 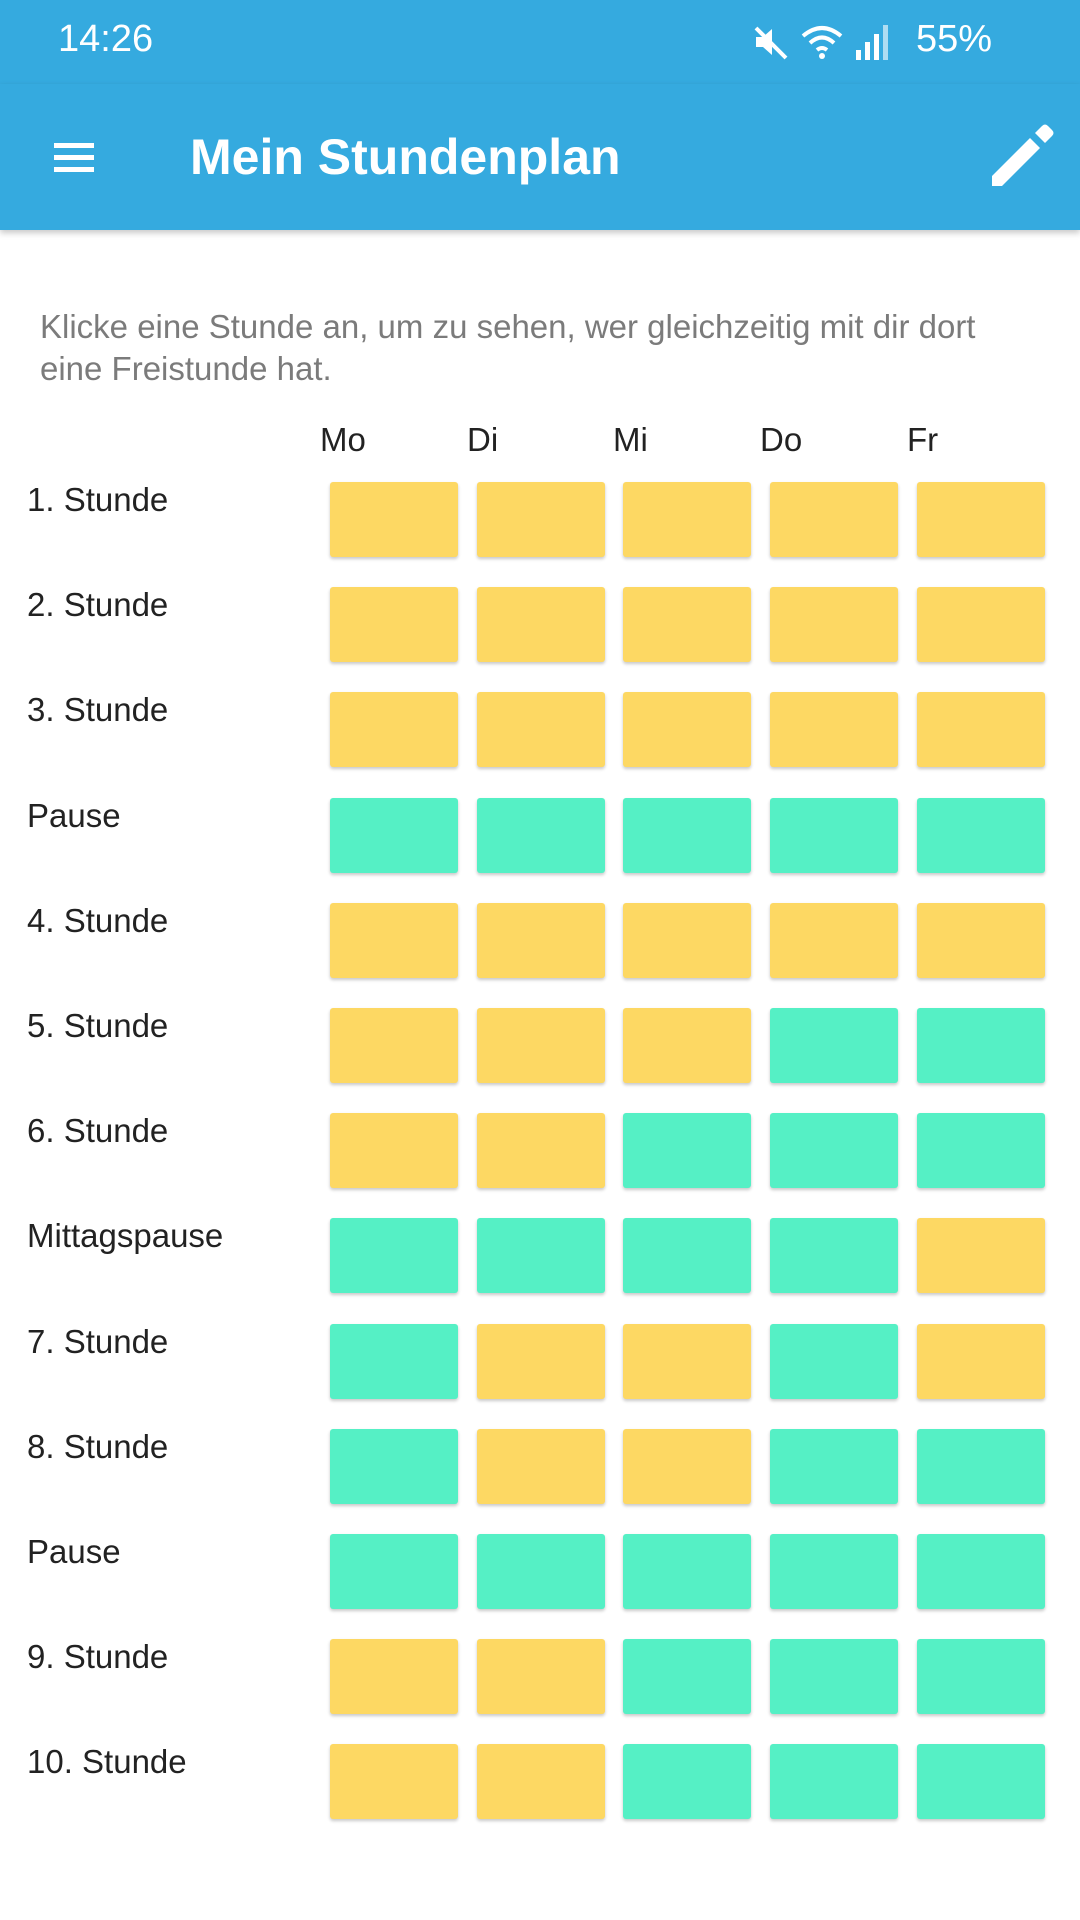 I want to click on menu-button, so click(x=74, y=158).